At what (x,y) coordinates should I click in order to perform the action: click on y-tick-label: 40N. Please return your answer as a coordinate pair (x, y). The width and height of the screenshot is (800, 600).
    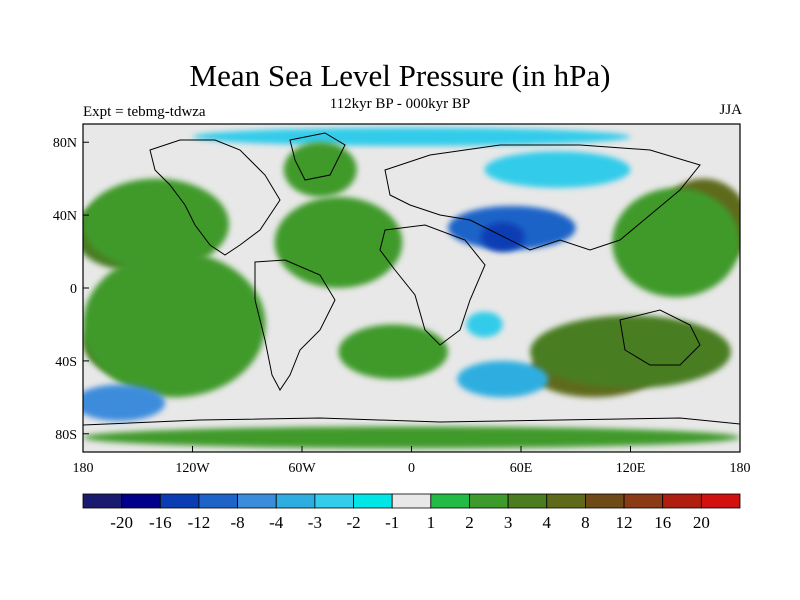
    Looking at the image, I should click on (65, 216).